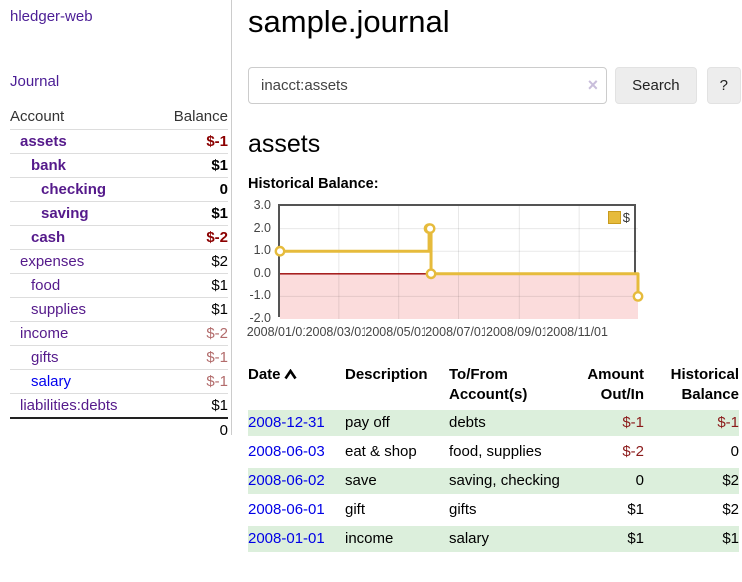 This screenshot has width=742, height=582. I want to click on search-button: Search, so click(656, 85).